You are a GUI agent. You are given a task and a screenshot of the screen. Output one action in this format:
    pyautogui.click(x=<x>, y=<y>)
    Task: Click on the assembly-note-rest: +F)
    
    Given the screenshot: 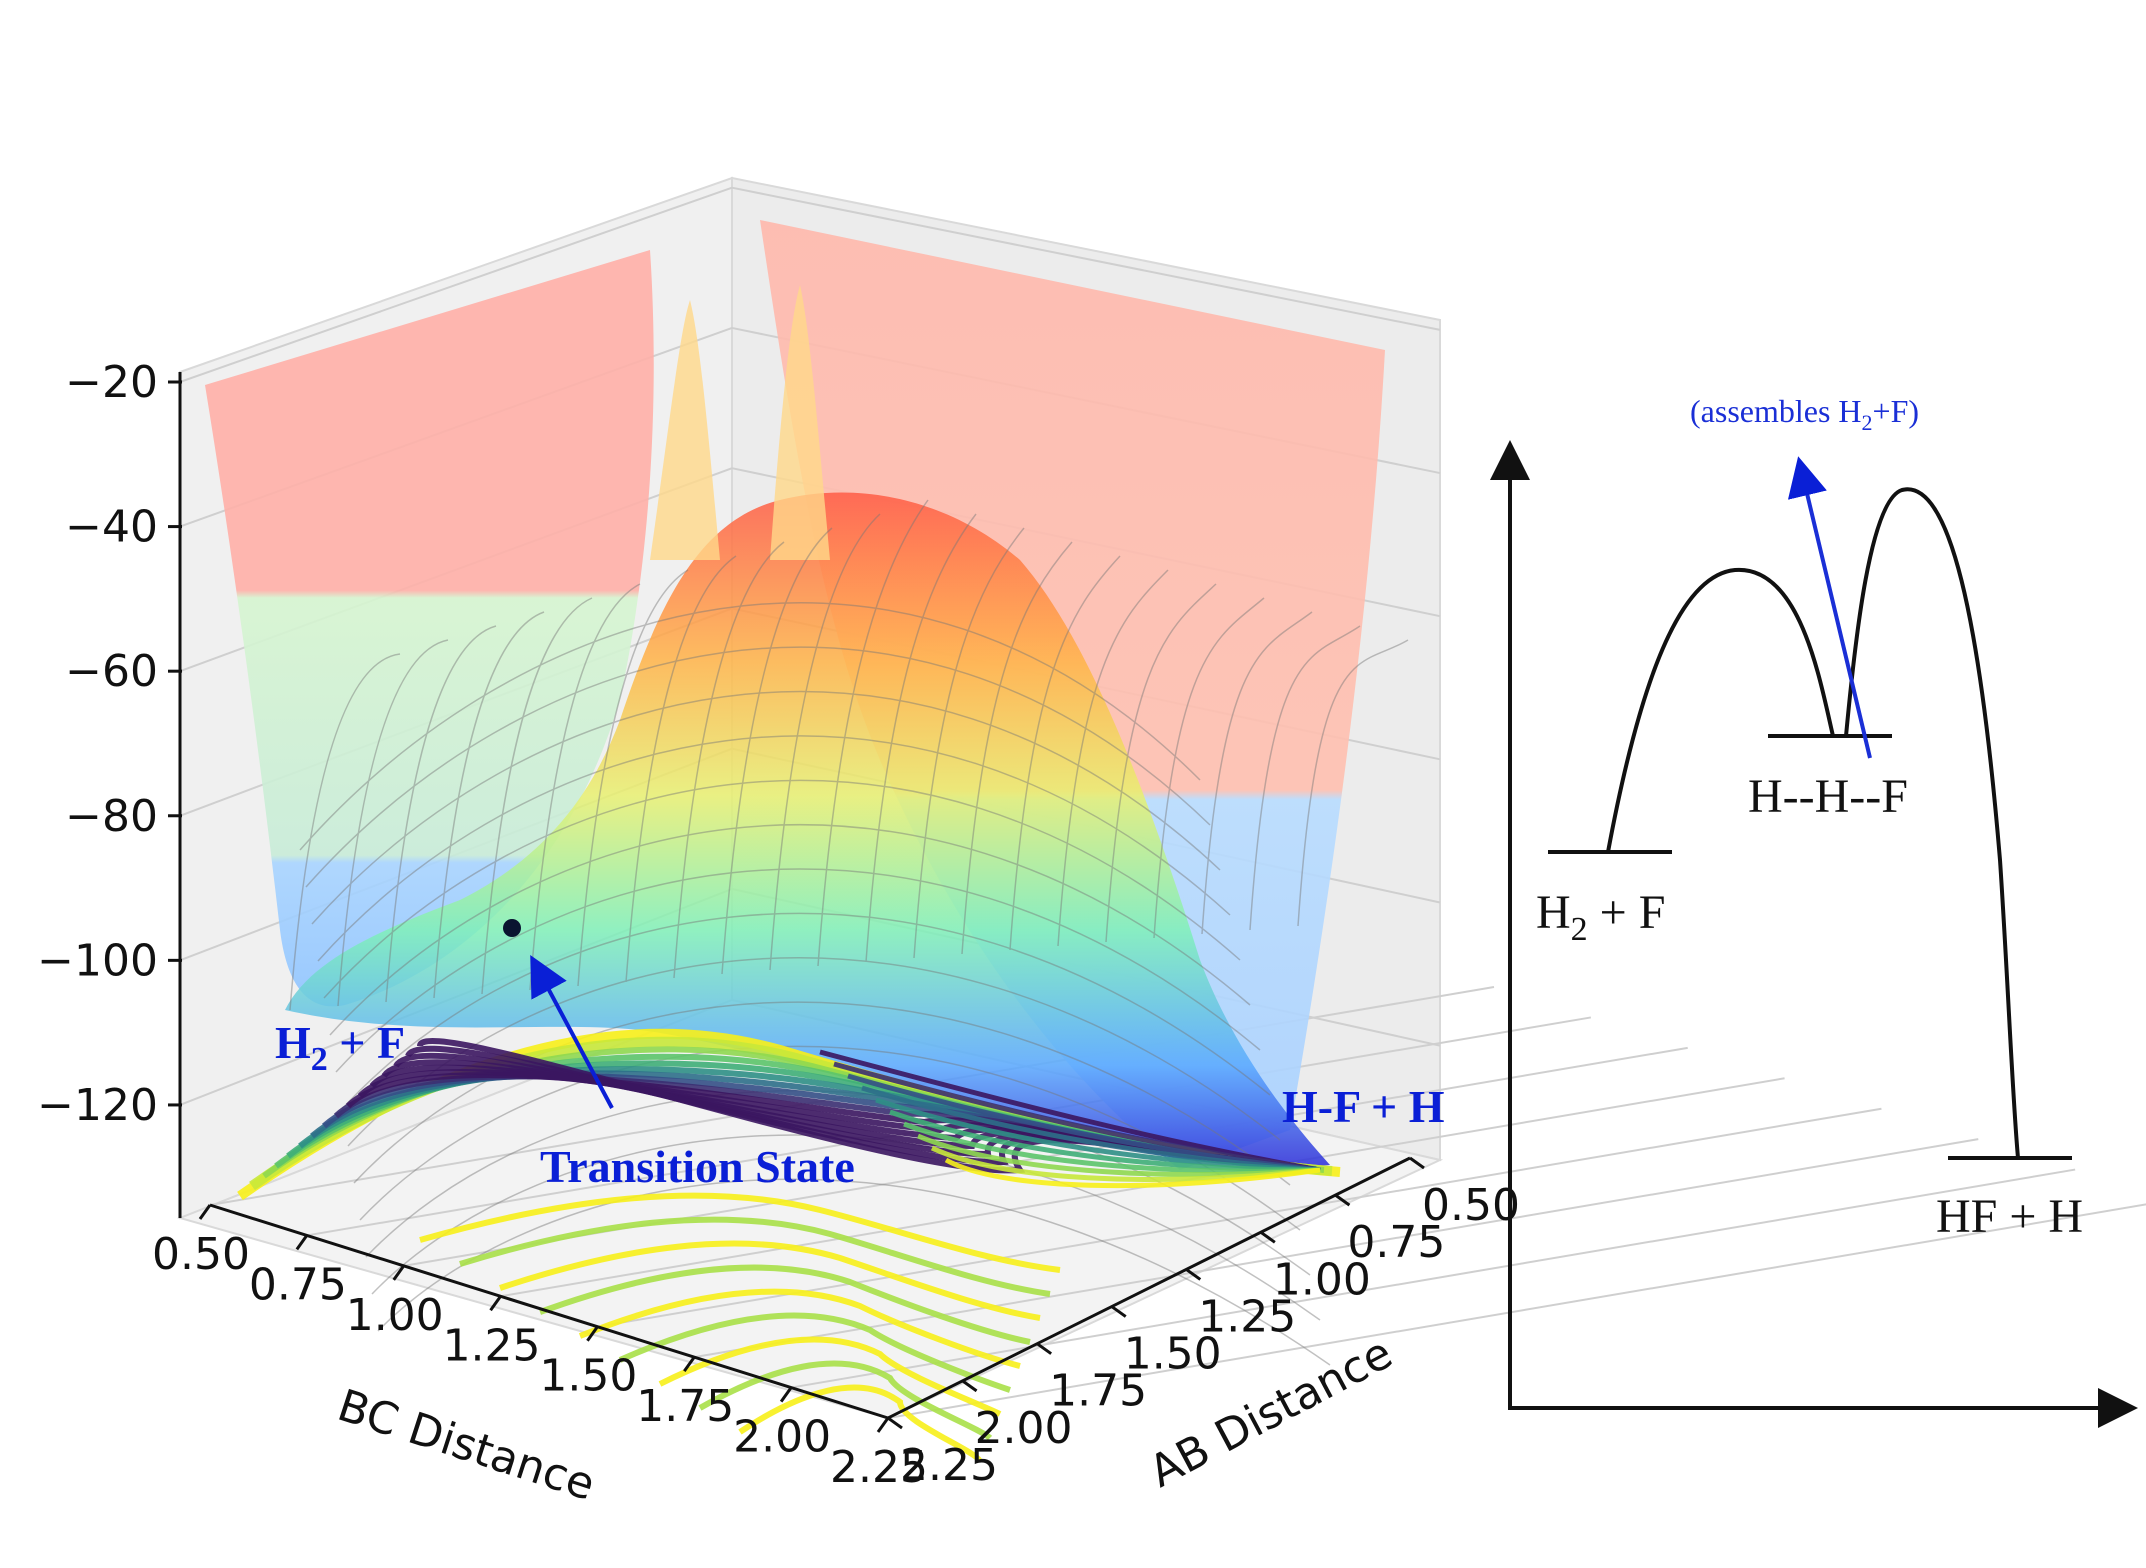 What is the action you would take?
    pyautogui.click(x=1896, y=411)
    